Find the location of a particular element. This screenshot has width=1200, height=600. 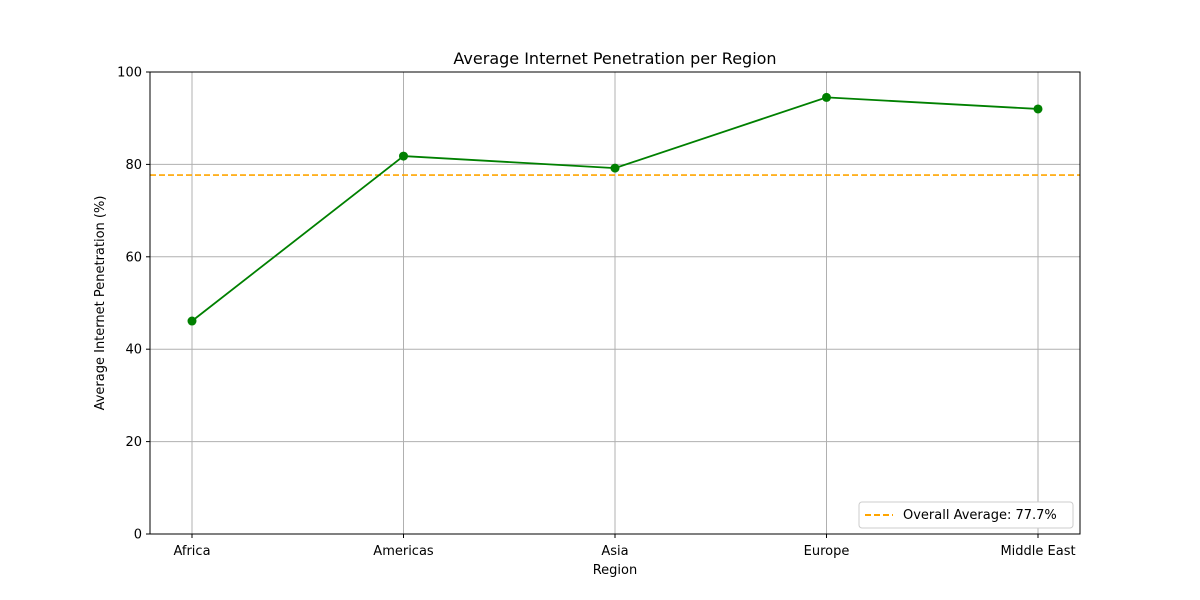

chart-title: Average Internet Penetration per Region is located at coordinates (614, 58).